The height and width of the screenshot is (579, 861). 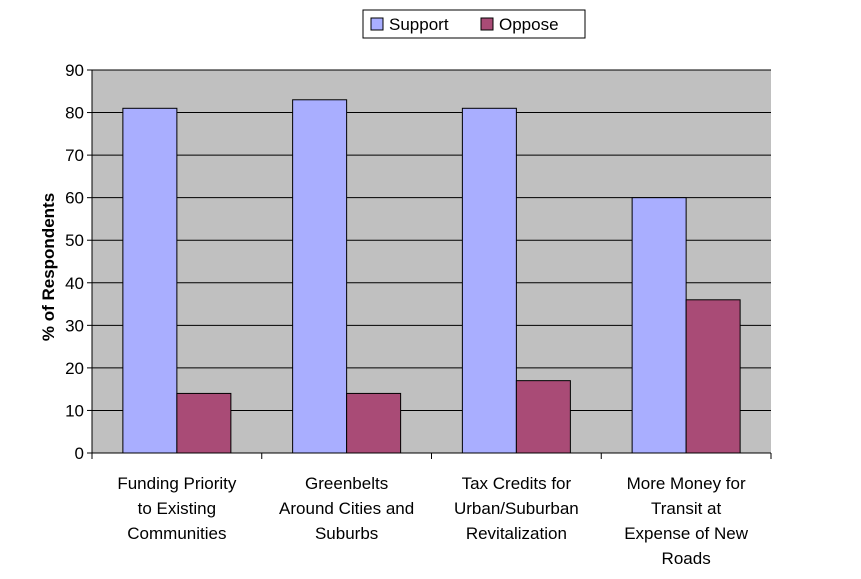 I want to click on y-axis-title: % of Respondents, so click(x=48, y=267).